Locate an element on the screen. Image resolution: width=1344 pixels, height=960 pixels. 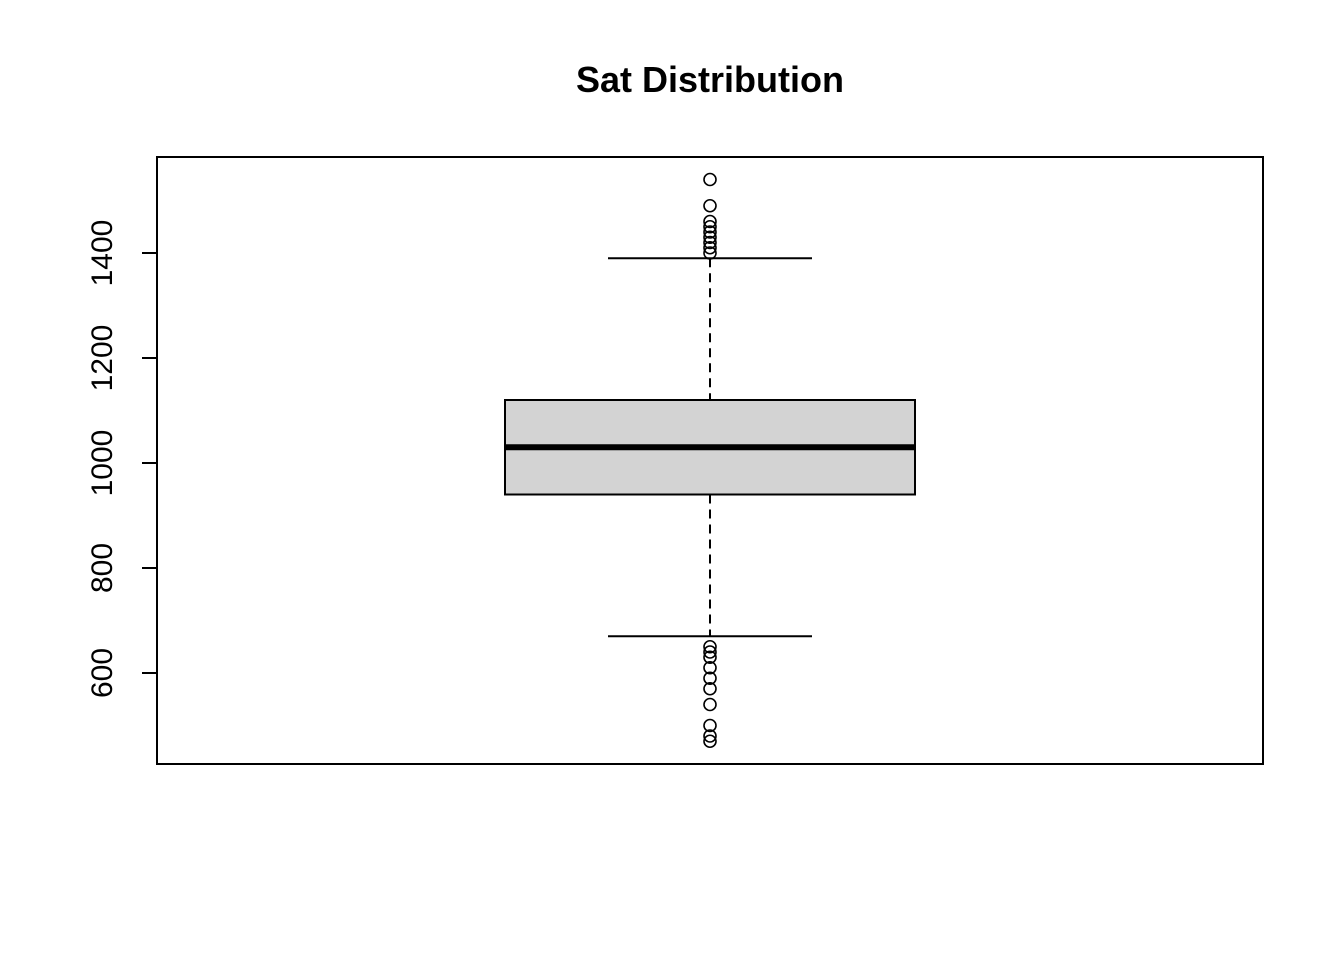
y-tick-label: 600 is located at coordinates (102, 673).